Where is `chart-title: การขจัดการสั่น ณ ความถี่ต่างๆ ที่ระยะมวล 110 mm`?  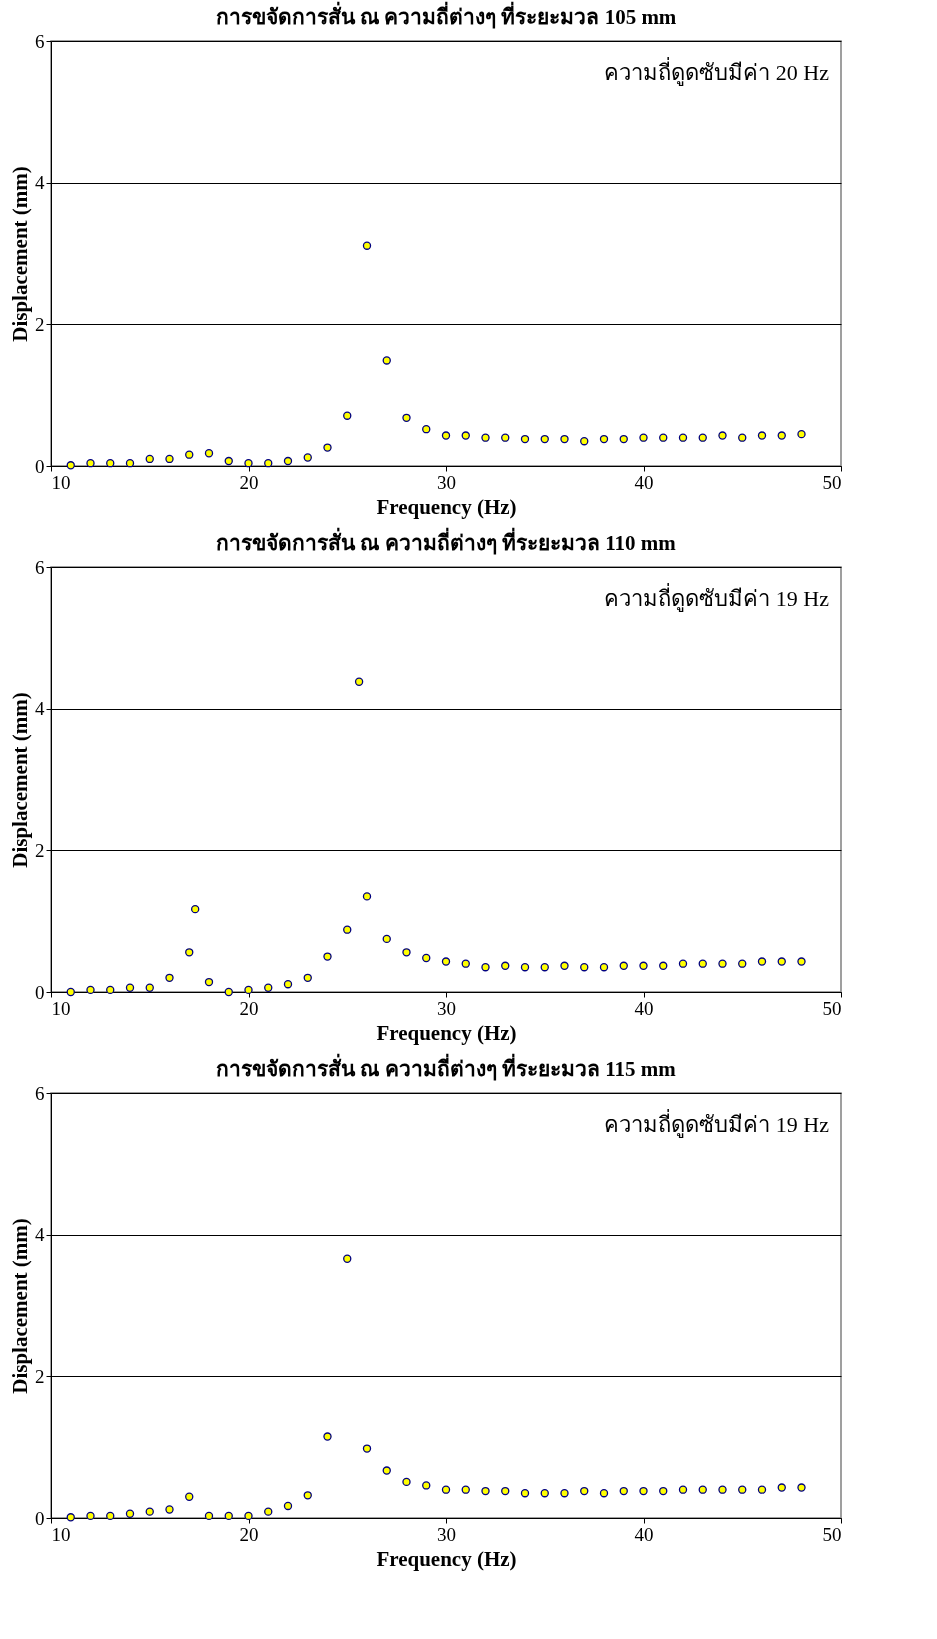 chart-title: การขจัดการสั่น ณ ความถี่ต่างๆ ที่ระยะมวล 110 mm is located at coordinates (446, 541).